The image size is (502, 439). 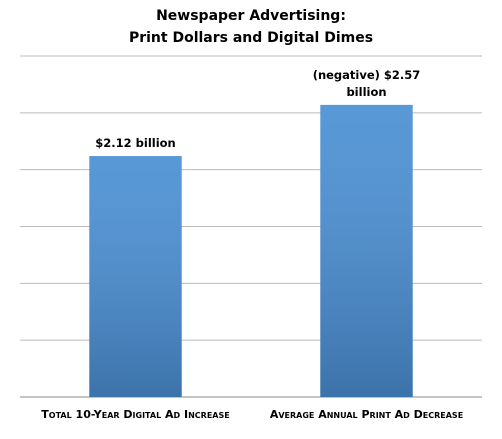 What do you see at coordinates (366, 414) in the screenshot?
I see `x-tick-label: Average Annual Print Ad Decrease` at bounding box center [366, 414].